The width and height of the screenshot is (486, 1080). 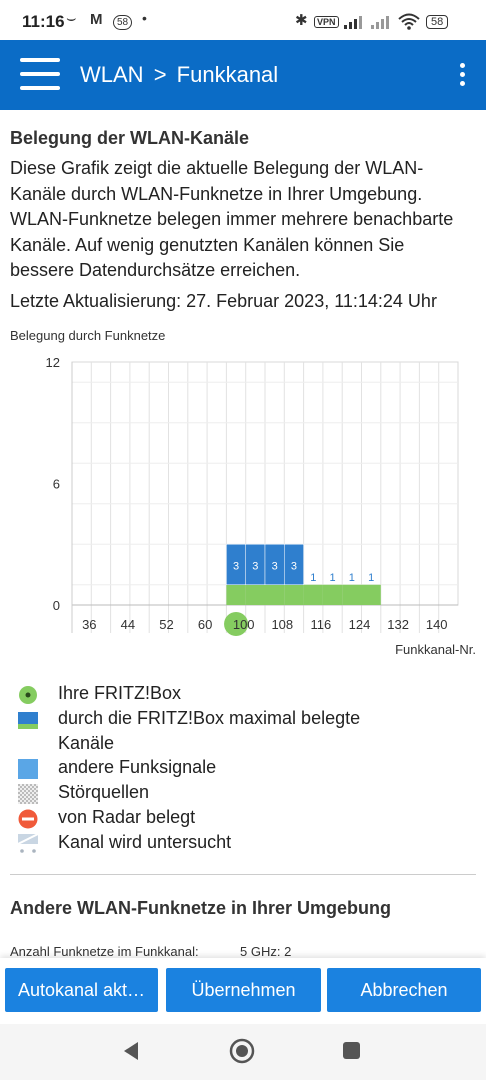 What do you see at coordinates (437, 22) in the screenshot?
I see `battery-icon: 58` at bounding box center [437, 22].